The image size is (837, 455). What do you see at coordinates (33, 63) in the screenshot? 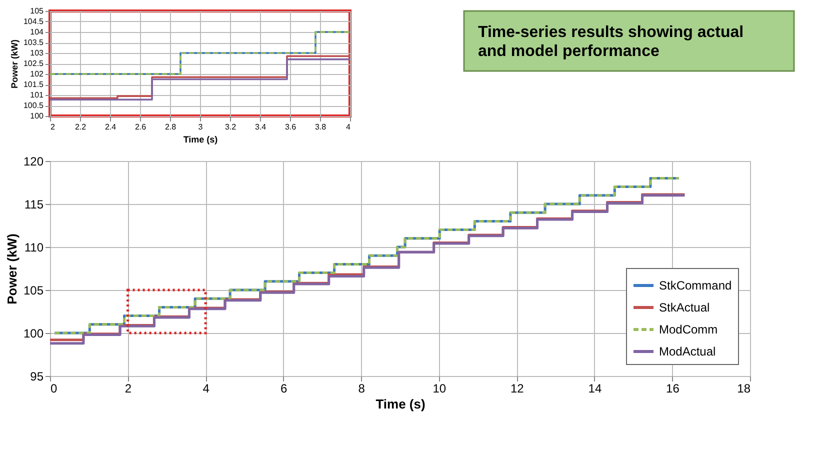
I see `y-tick-label: 102.5` at bounding box center [33, 63].